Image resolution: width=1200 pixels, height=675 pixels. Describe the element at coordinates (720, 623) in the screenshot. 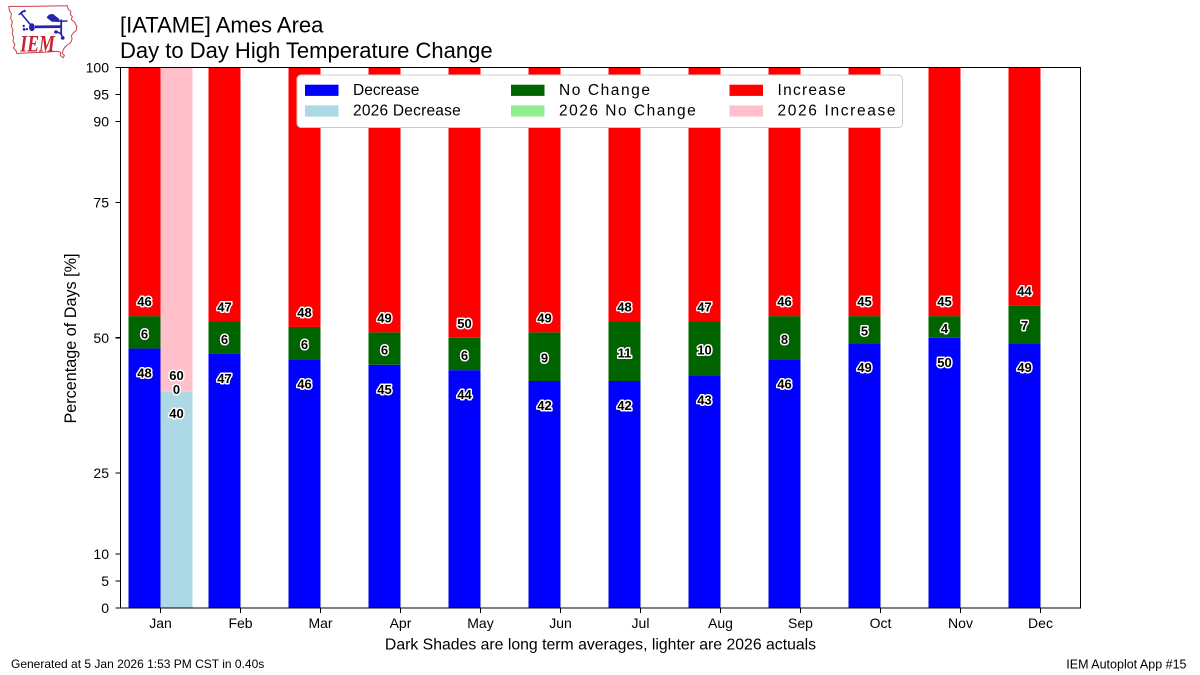

I see `svg-text: Aug` at that location.